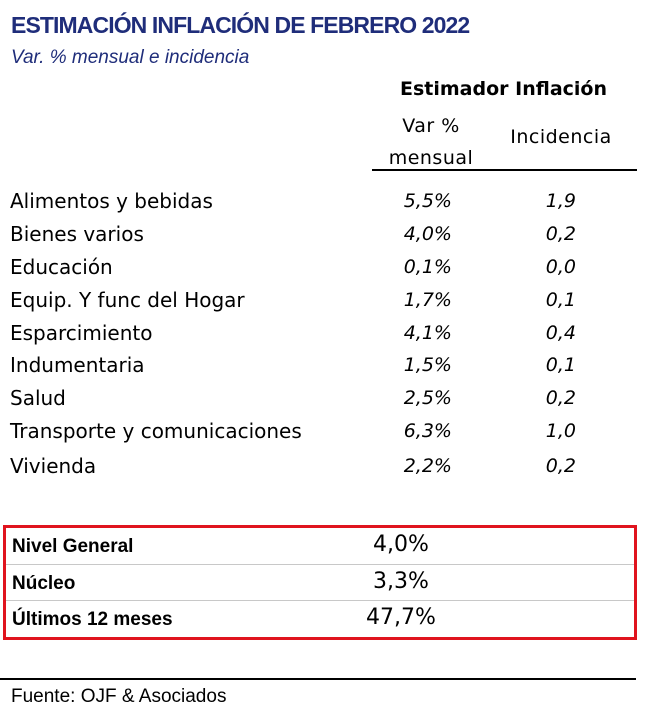  I want to click on row-var: 0,1%, so click(427, 267).